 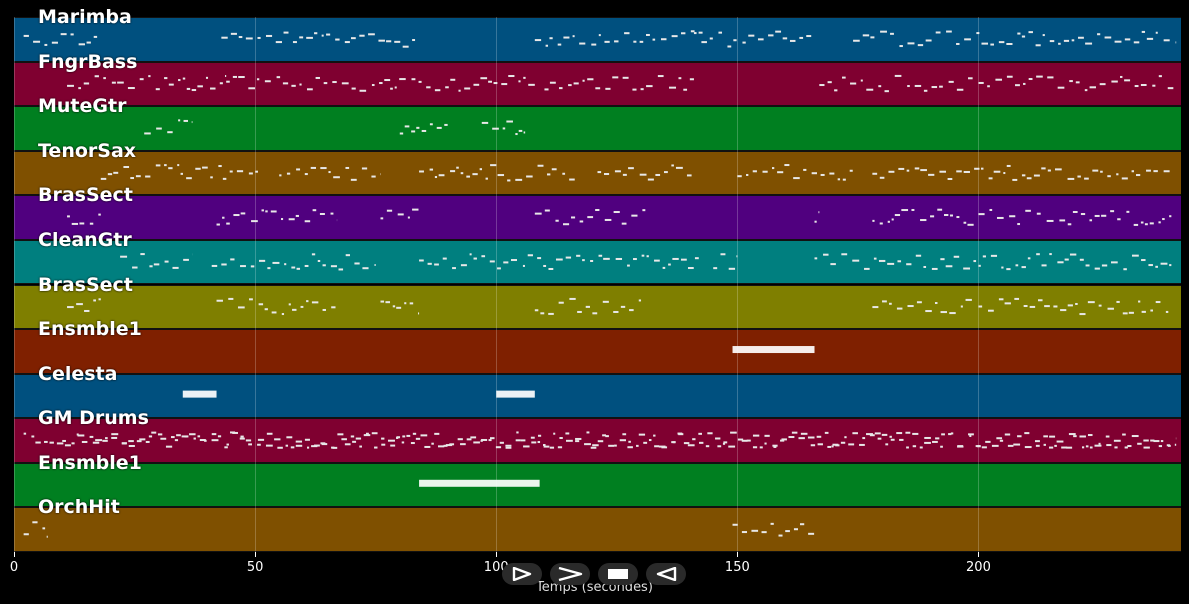 What do you see at coordinates (515, 394) in the screenshot?
I see `note-cluster` at bounding box center [515, 394].